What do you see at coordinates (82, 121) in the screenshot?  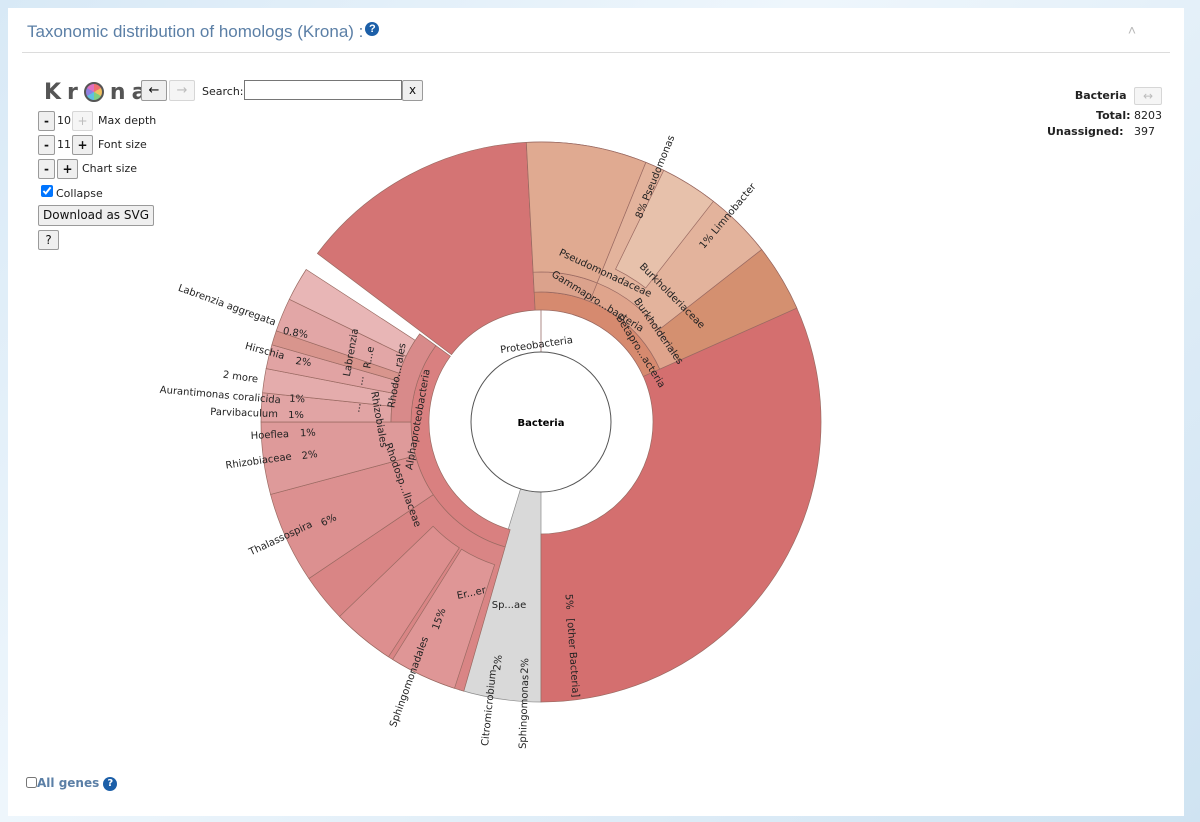 I see `max-depth-increase-button: +` at bounding box center [82, 121].